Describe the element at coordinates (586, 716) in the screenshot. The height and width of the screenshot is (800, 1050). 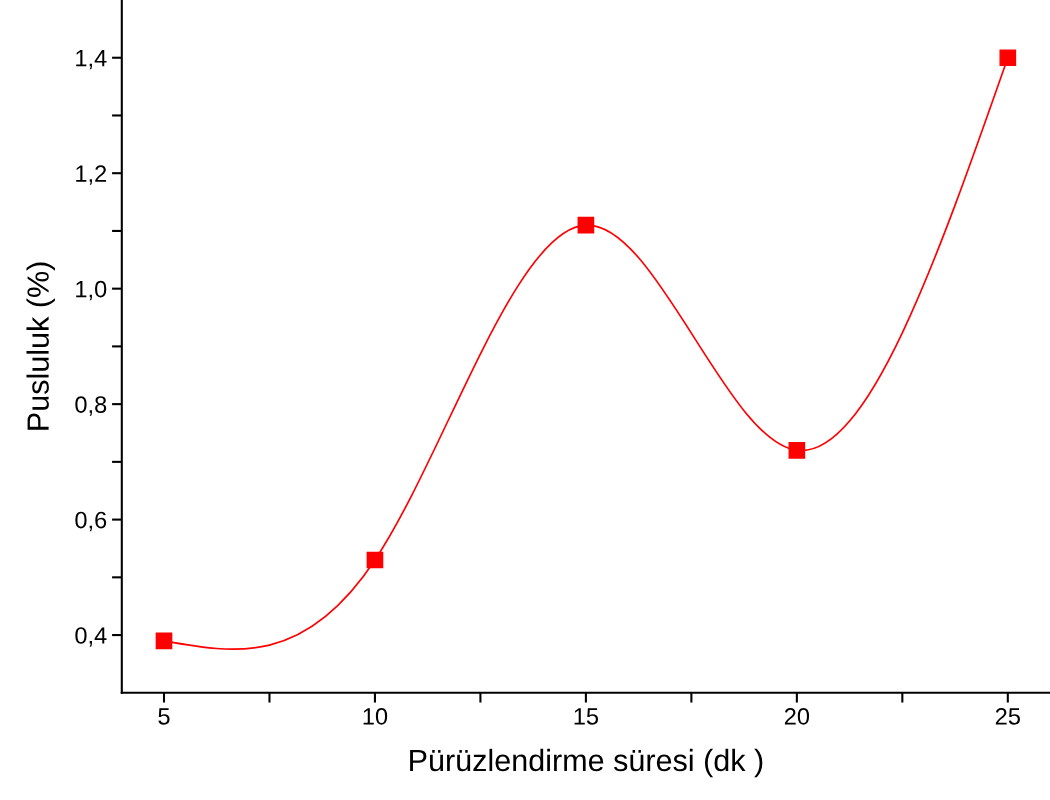
I see `x-tick-label: 15` at that location.